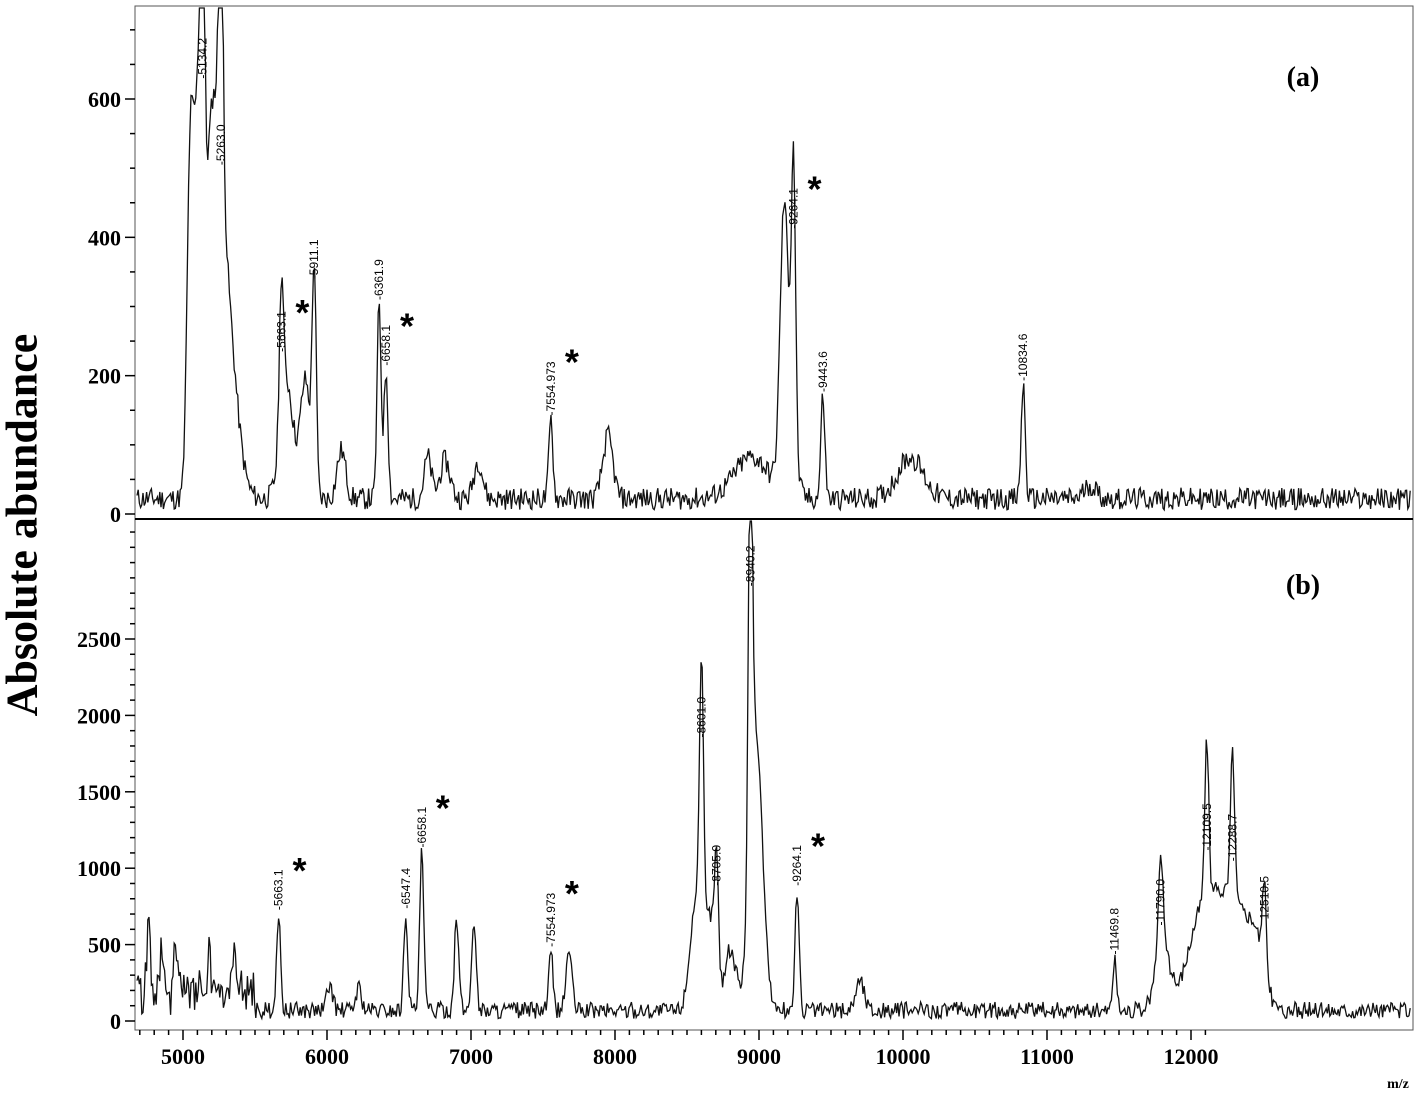 The width and height of the screenshot is (1420, 1101). I want to click on panel-b-ytick-label: 500, so click(104, 945).